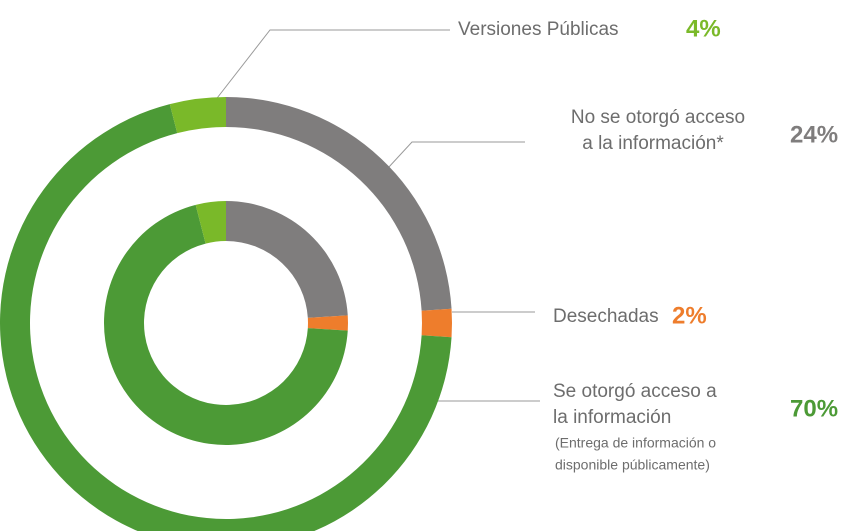 The height and width of the screenshot is (531, 848). Describe the element at coordinates (653, 143) in the screenshot. I see `category-label: a la información*` at that location.